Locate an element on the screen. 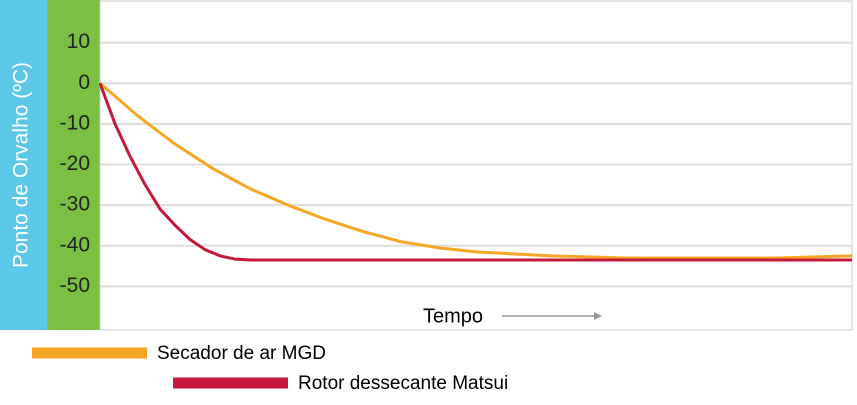 The height and width of the screenshot is (405, 857). y-tick-label: -20 is located at coordinates (75, 163).